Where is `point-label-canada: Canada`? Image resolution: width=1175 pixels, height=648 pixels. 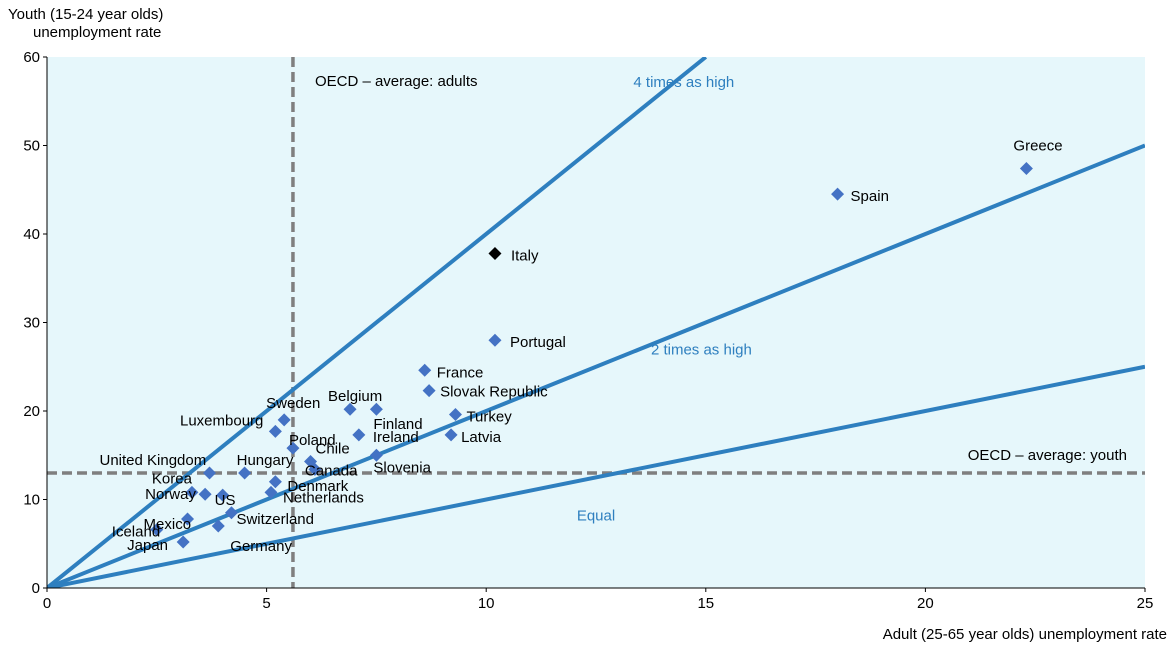 point-label-canada: Canada is located at coordinates (331, 470).